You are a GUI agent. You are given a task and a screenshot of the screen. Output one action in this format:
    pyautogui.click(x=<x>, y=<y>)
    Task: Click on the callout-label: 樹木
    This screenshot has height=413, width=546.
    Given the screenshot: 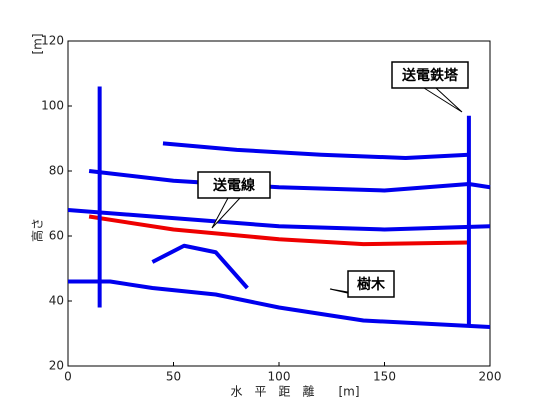 What is the action you would take?
    pyautogui.click(x=371, y=284)
    